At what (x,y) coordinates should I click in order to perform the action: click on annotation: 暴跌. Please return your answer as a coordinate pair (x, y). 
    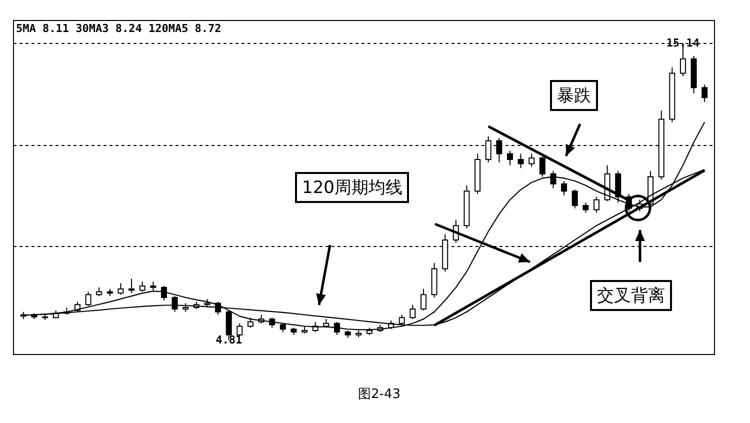
    Looking at the image, I should click on (574, 95).